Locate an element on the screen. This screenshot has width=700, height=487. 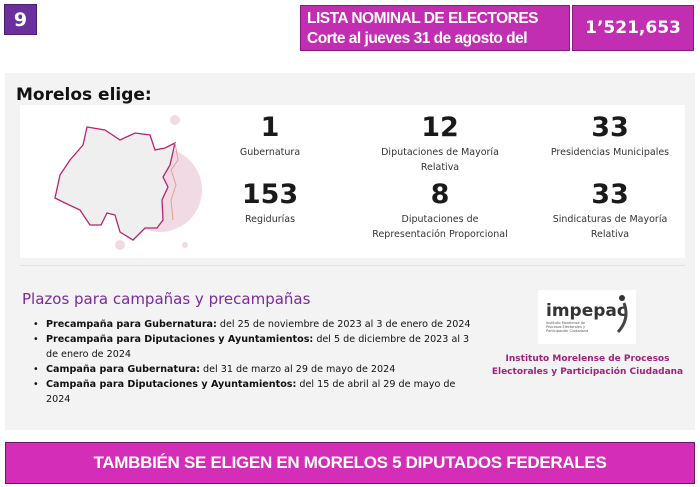
stat-label: Regidurías is located at coordinates (270, 219).